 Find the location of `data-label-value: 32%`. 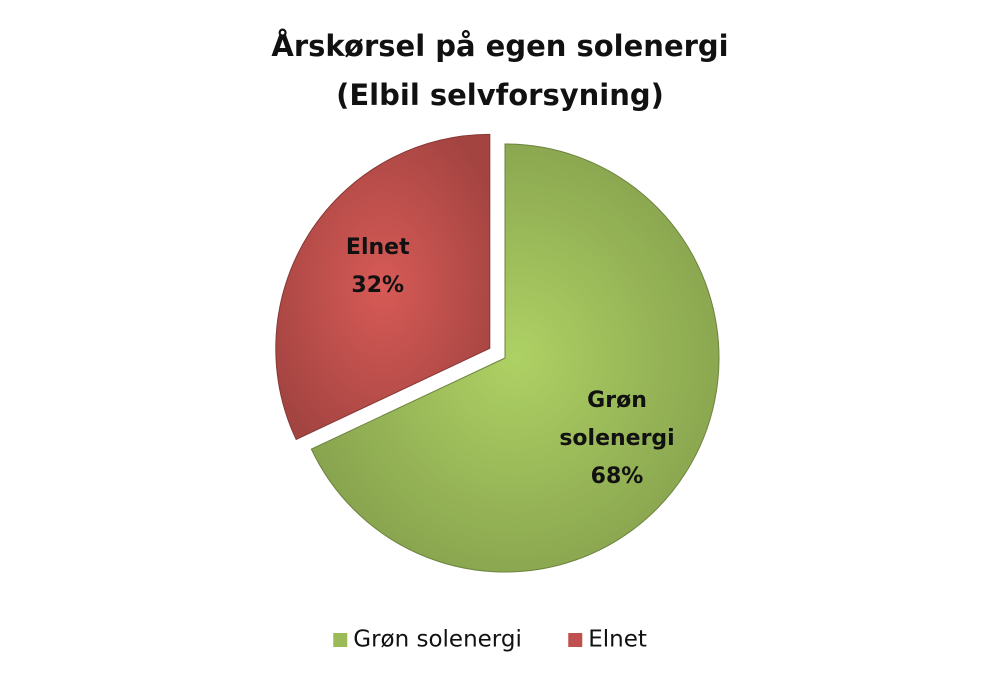

data-label-value: 32% is located at coordinates (378, 286).